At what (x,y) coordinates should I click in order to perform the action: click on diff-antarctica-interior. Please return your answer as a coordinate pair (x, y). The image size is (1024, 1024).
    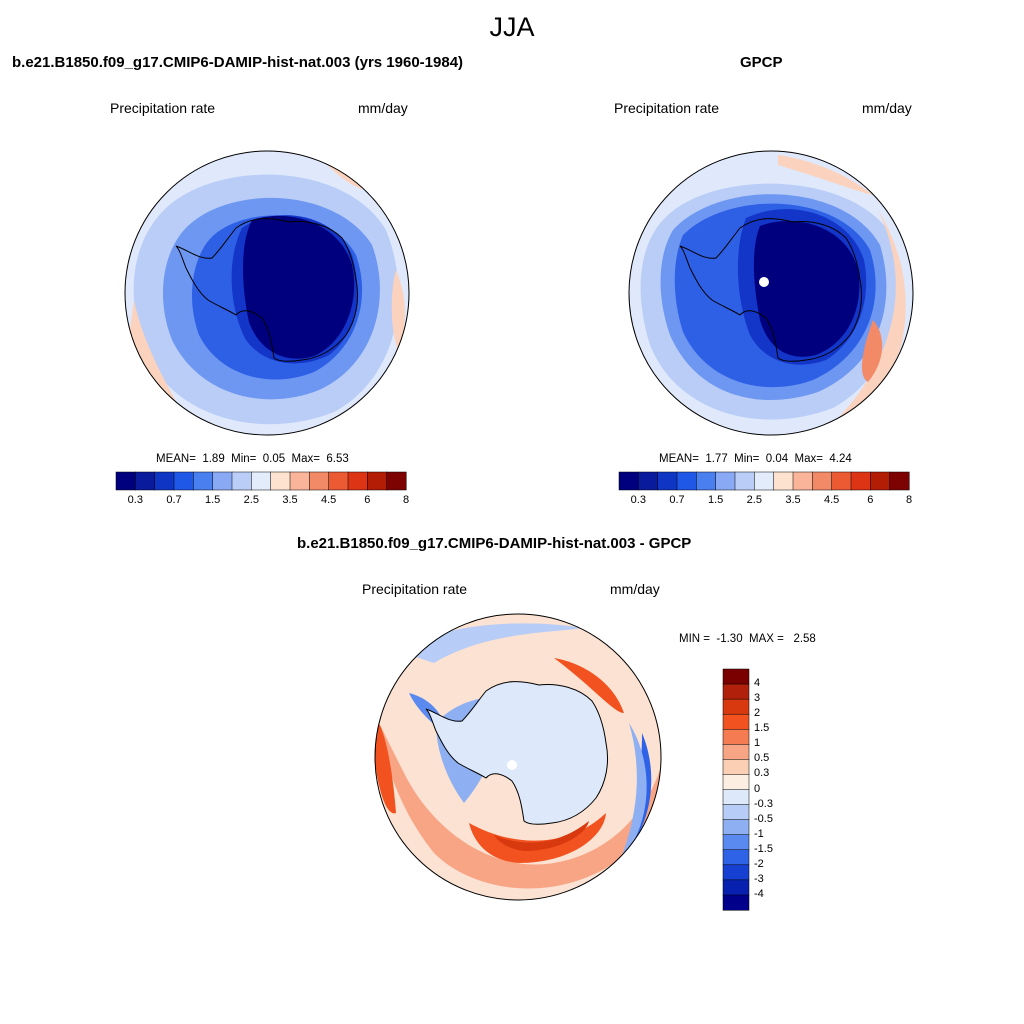
    Looking at the image, I should click on (517, 753).